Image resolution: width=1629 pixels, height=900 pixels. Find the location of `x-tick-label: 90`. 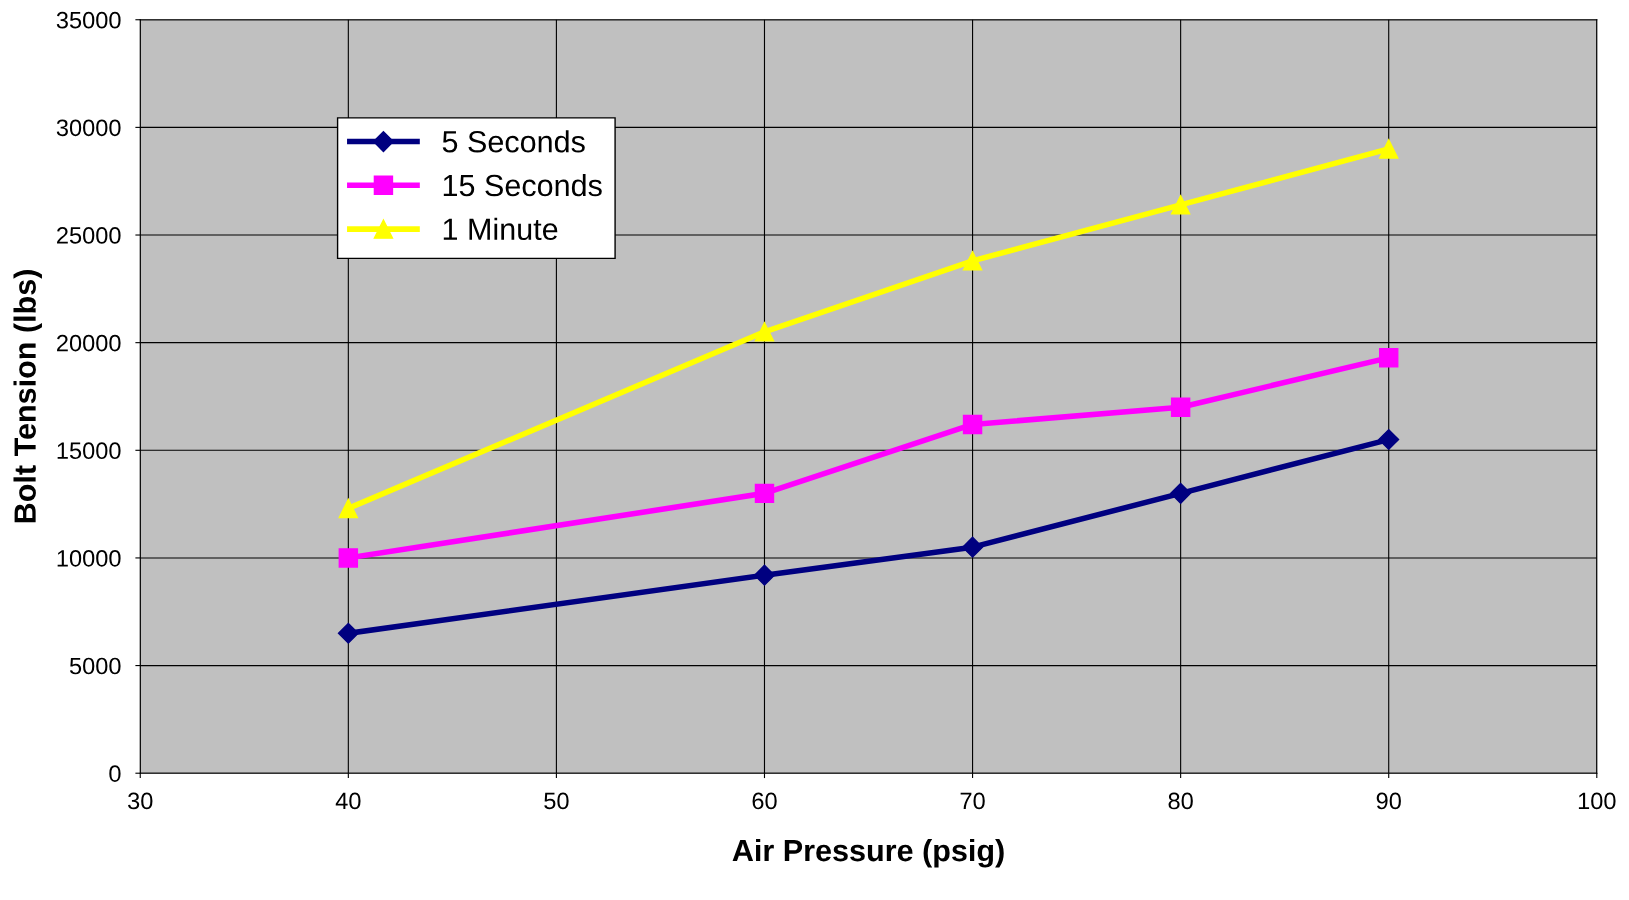

x-tick-label: 90 is located at coordinates (1388, 801).